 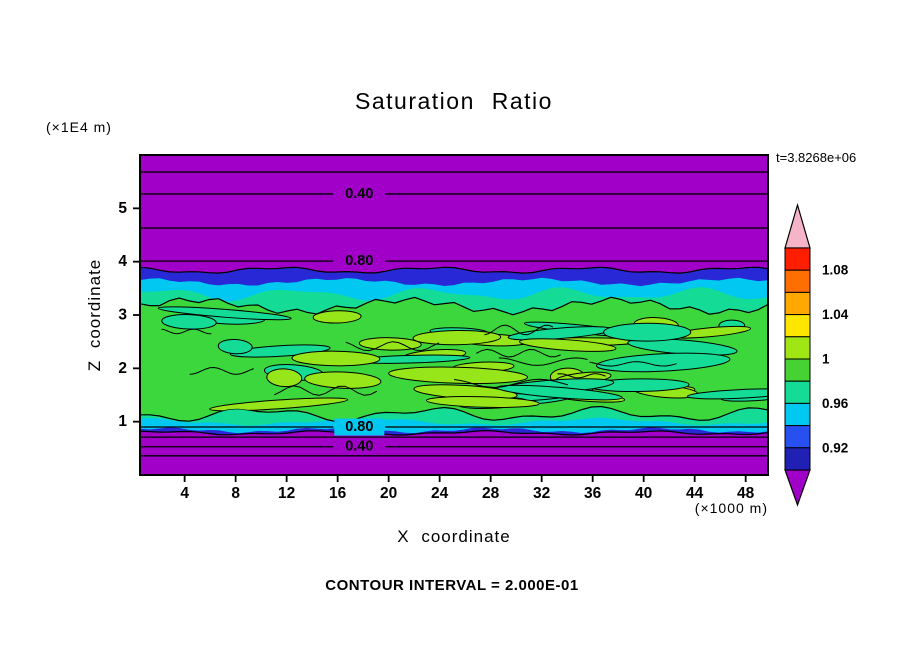 I want to click on z-tick-label: 5, so click(x=122, y=208).